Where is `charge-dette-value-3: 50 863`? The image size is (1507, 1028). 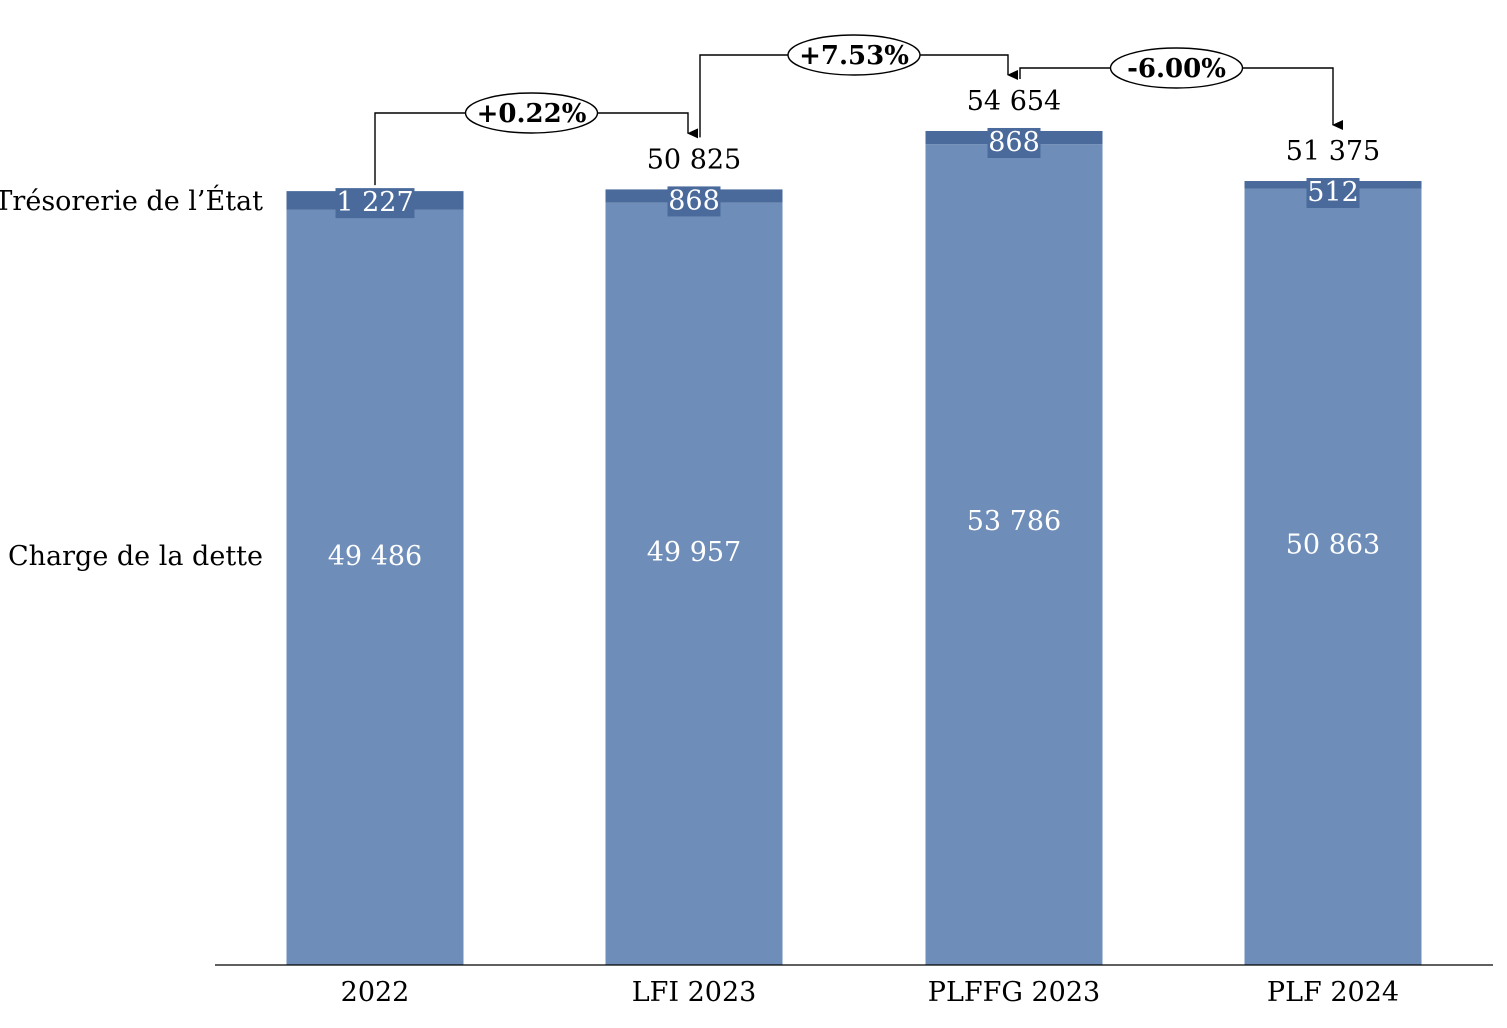
charge-dette-value-3: 50 863 is located at coordinates (1333, 545).